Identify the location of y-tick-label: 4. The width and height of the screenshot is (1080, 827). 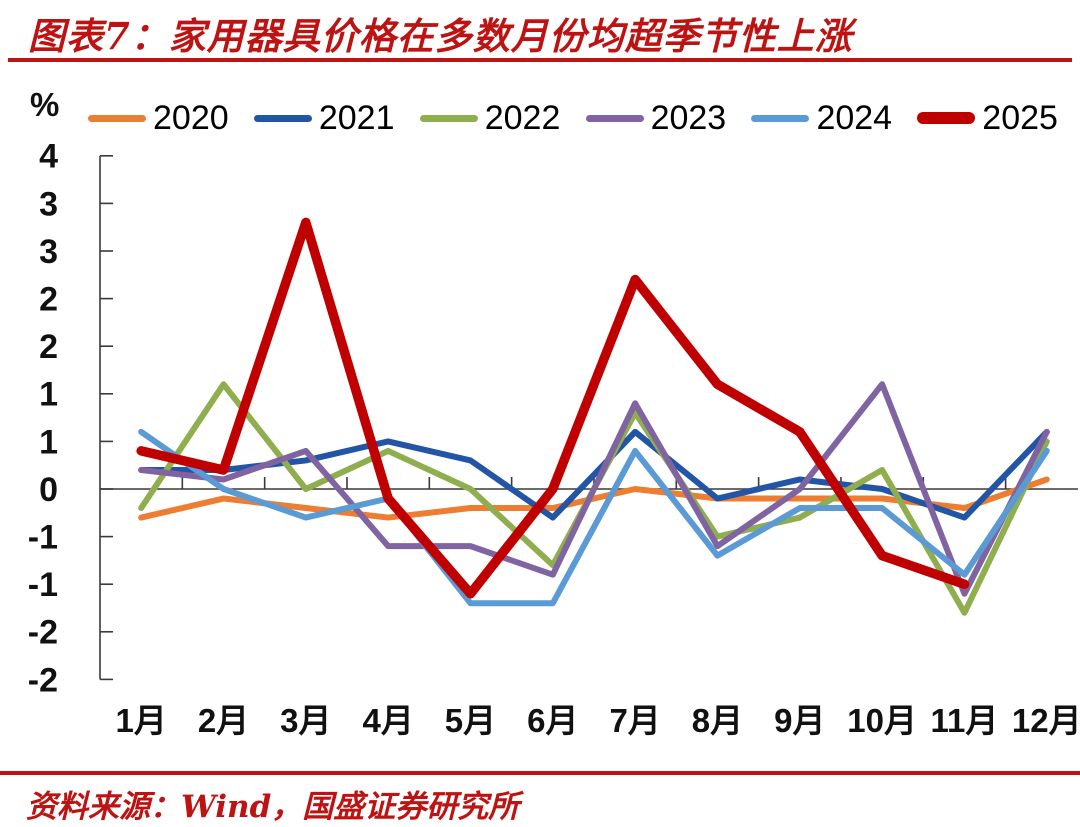
(48, 157).